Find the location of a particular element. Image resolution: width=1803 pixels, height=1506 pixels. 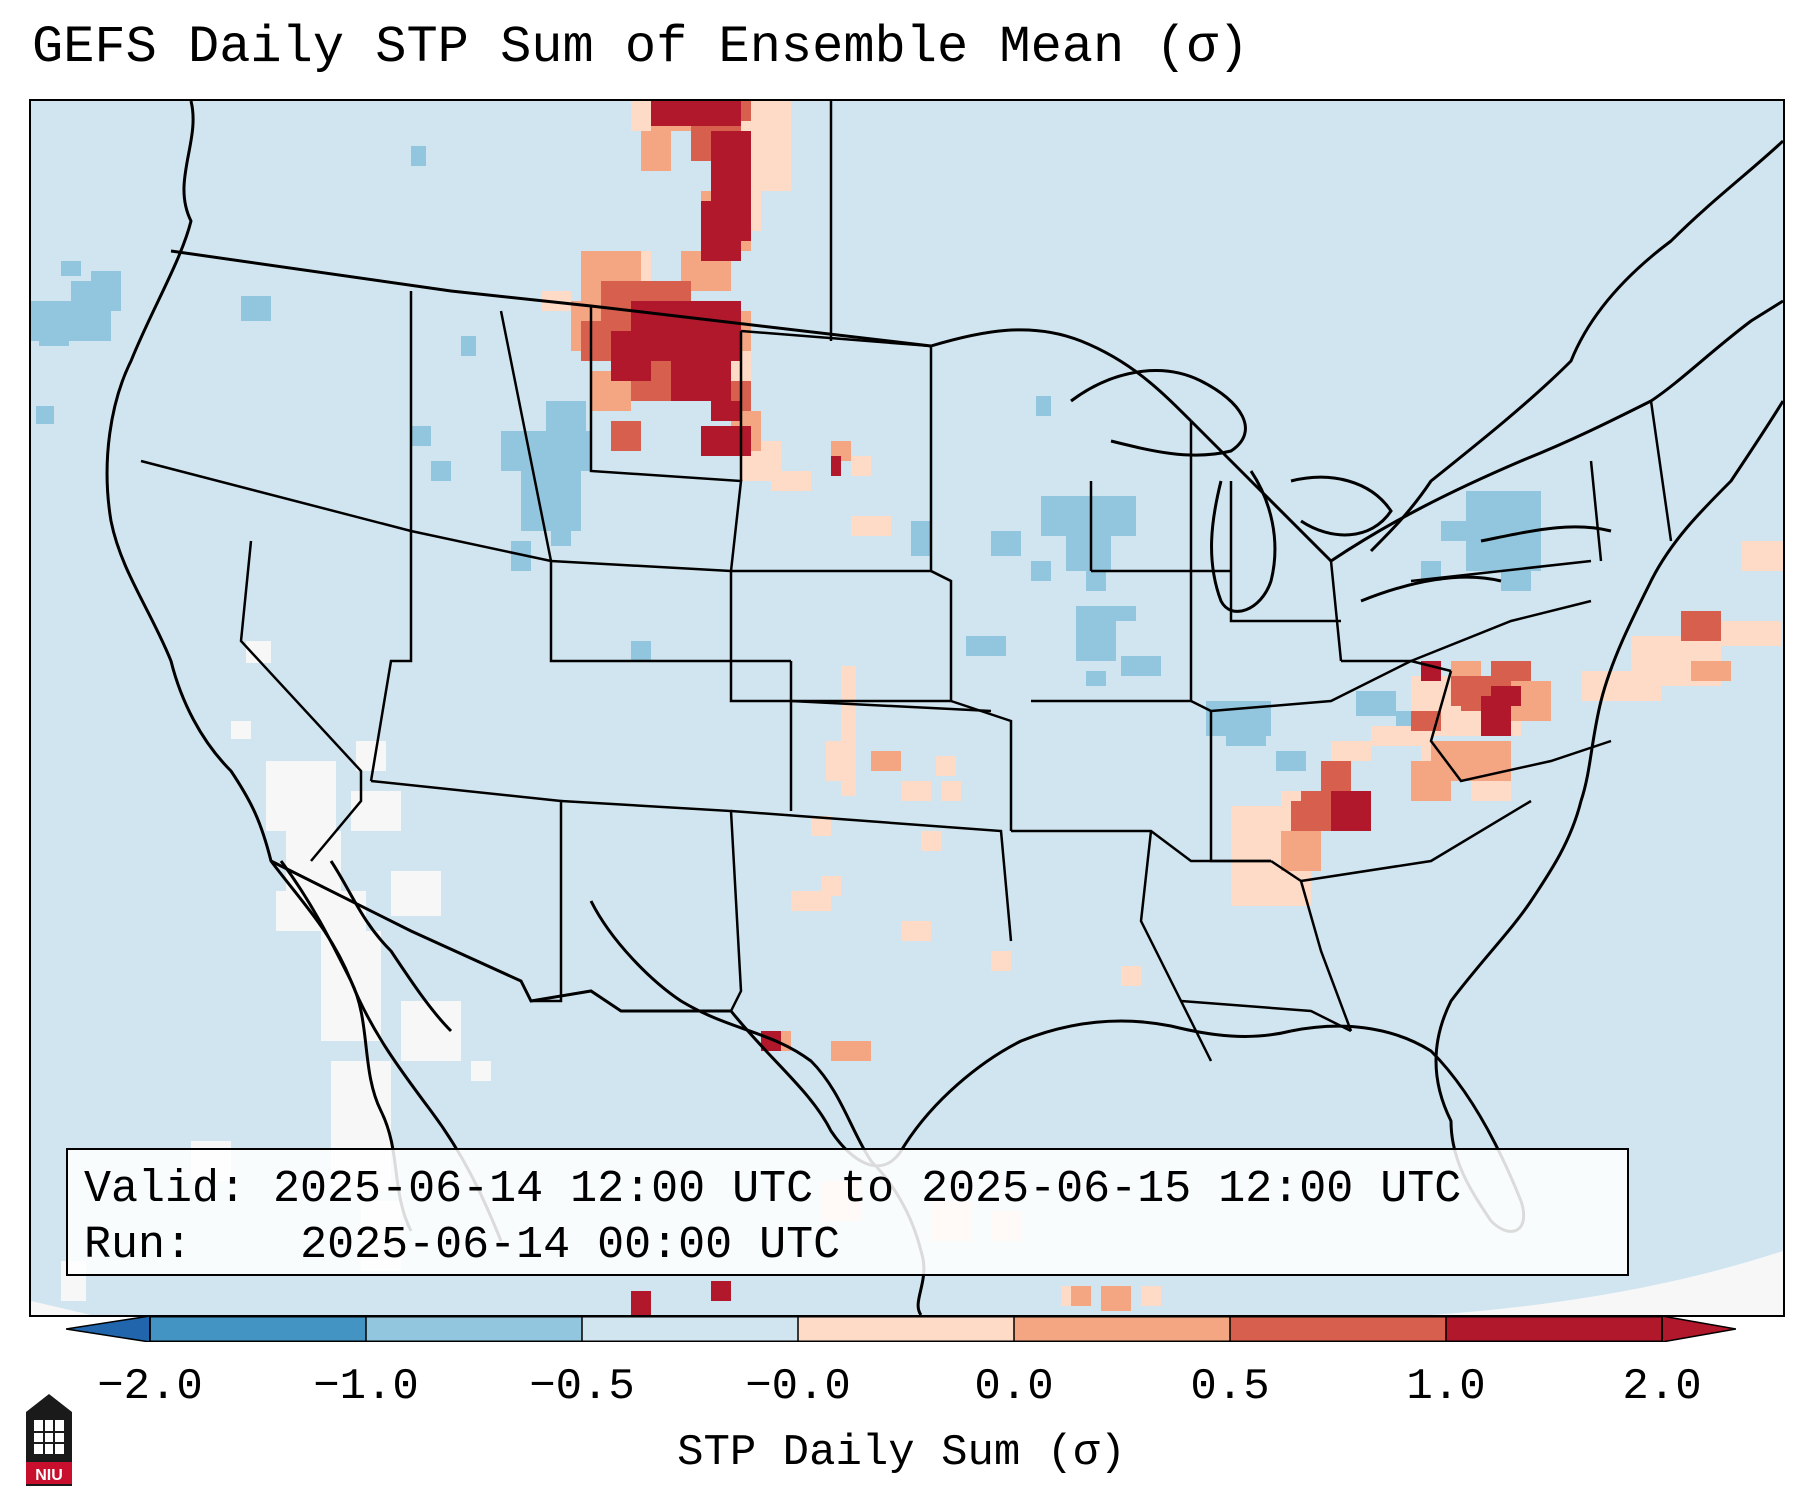

logo-text: NIU is located at coordinates (49, 1475).